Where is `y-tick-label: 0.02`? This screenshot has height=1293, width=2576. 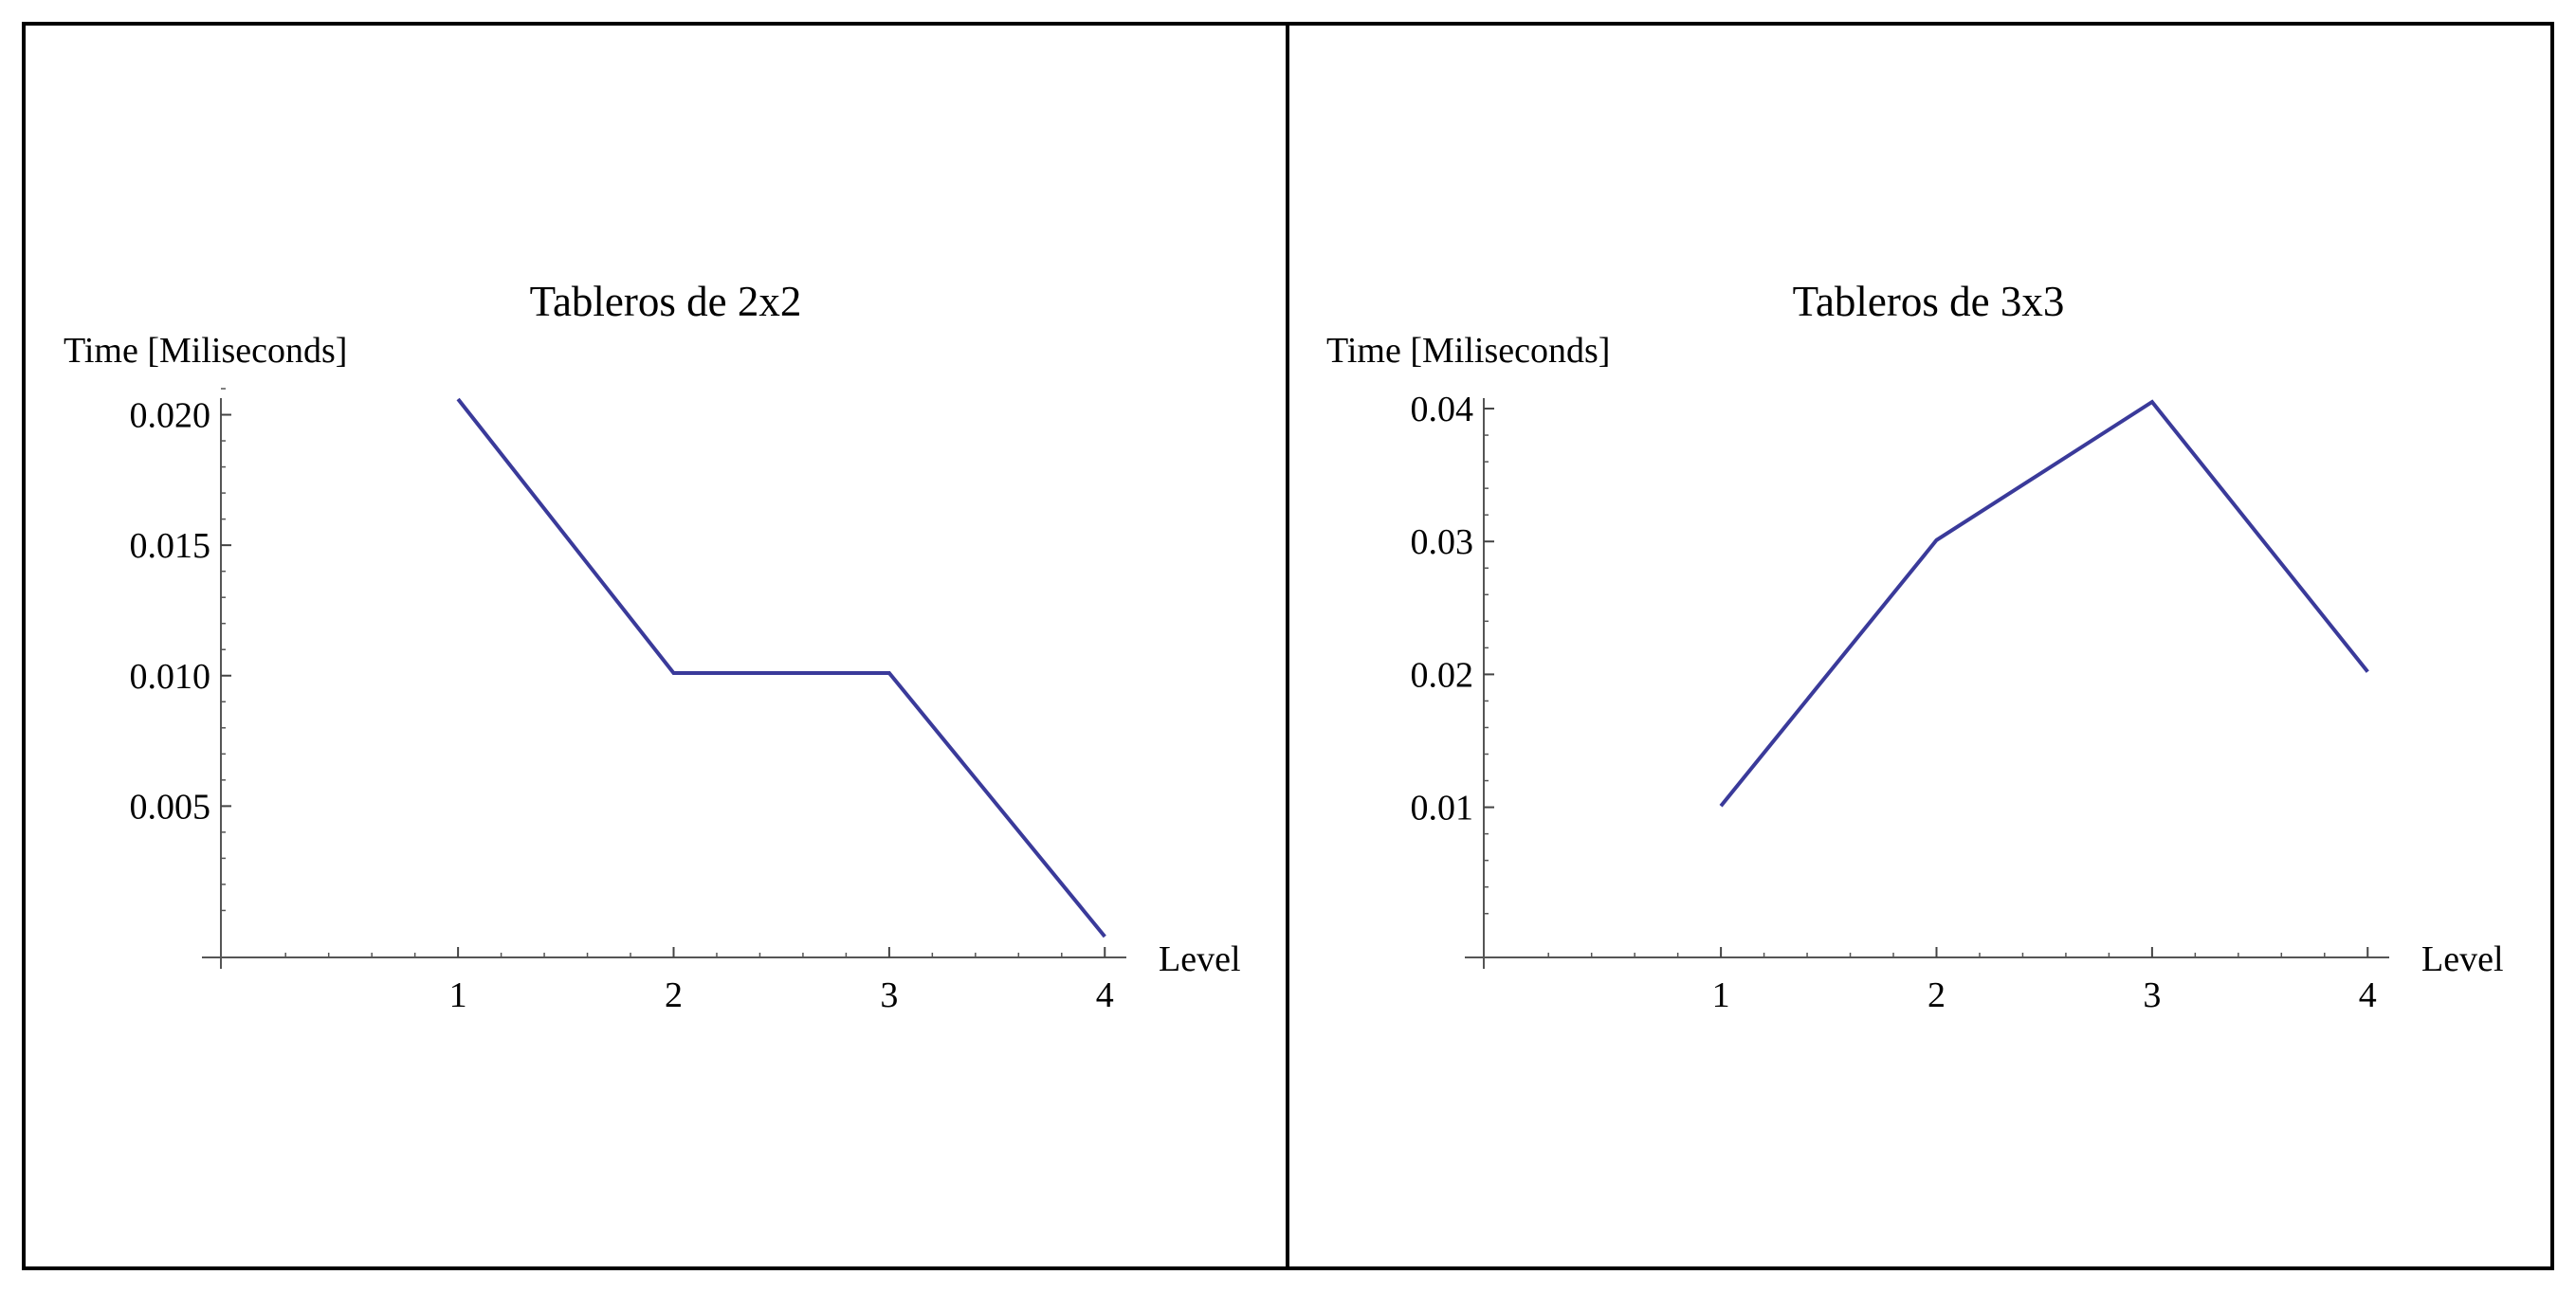 y-tick-label: 0.02 is located at coordinates (1442, 675).